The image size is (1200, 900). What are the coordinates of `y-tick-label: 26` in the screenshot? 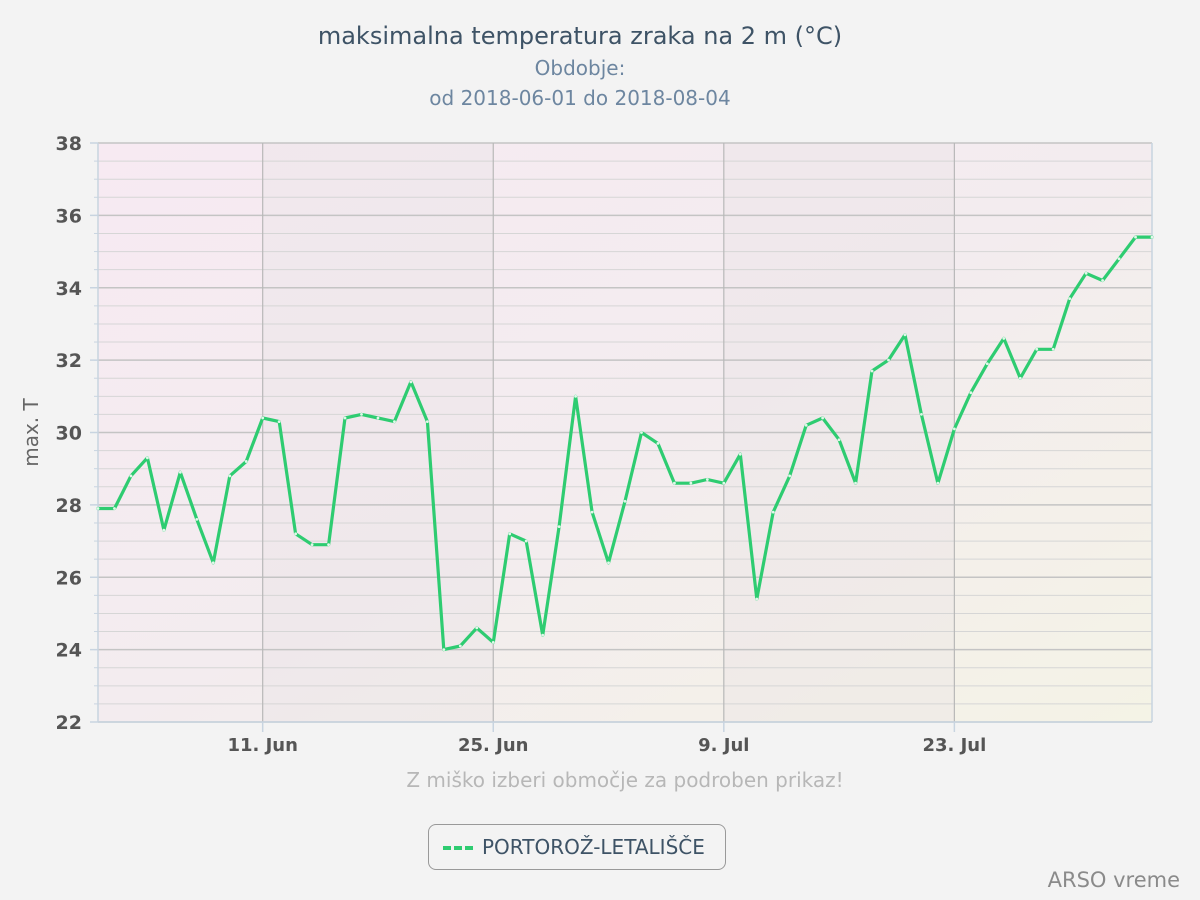 It's located at (69, 578).